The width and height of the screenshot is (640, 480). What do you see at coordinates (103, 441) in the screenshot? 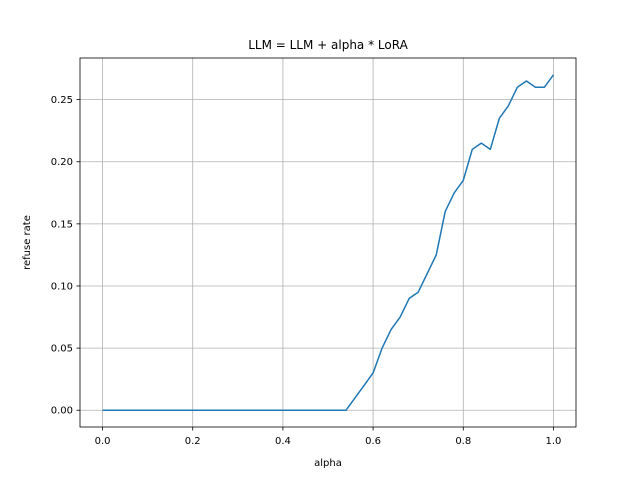
I see `x-tick-label: 0.0` at bounding box center [103, 441].